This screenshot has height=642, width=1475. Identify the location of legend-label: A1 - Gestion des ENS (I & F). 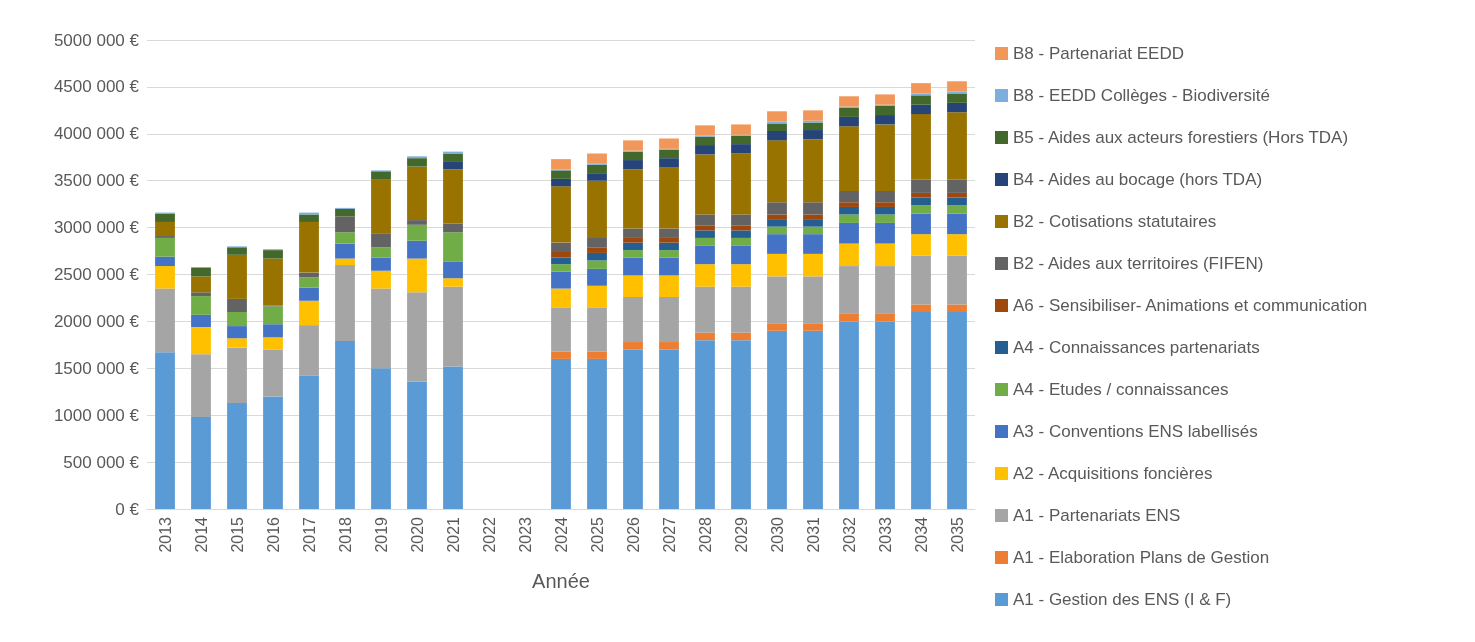
(1122, 599).